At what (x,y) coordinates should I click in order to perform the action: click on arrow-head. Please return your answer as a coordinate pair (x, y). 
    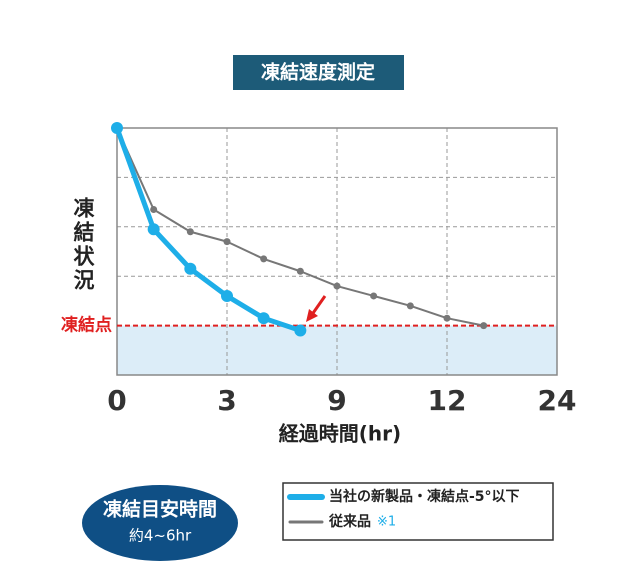
    Looking at the image, I should click on (312, 315).